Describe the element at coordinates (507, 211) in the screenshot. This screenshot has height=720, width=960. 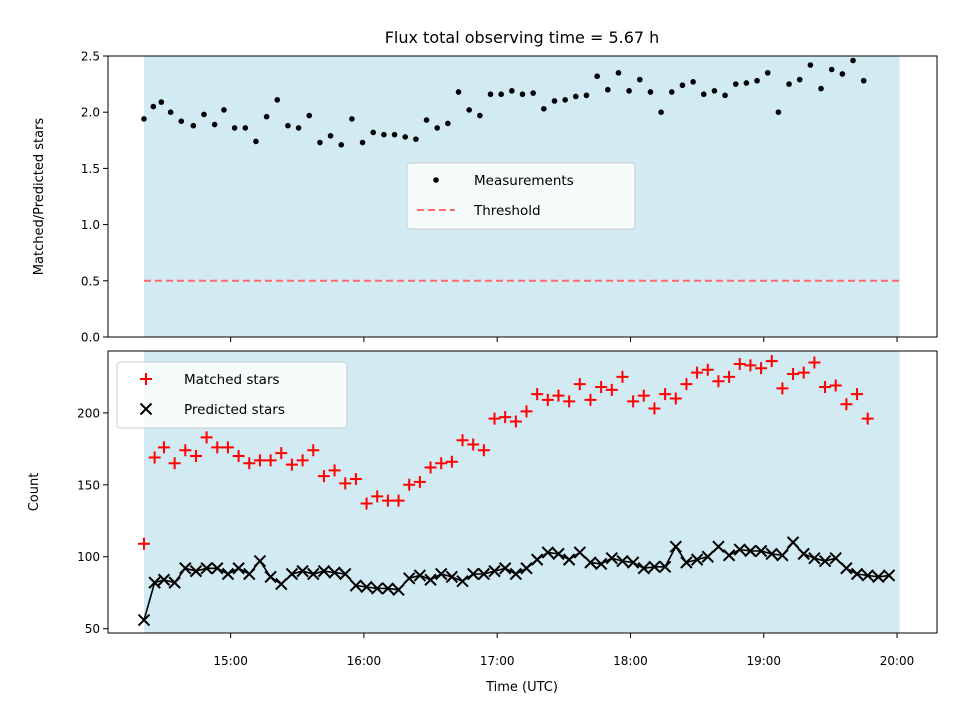
I see `legend-label: Threshold` at that location.